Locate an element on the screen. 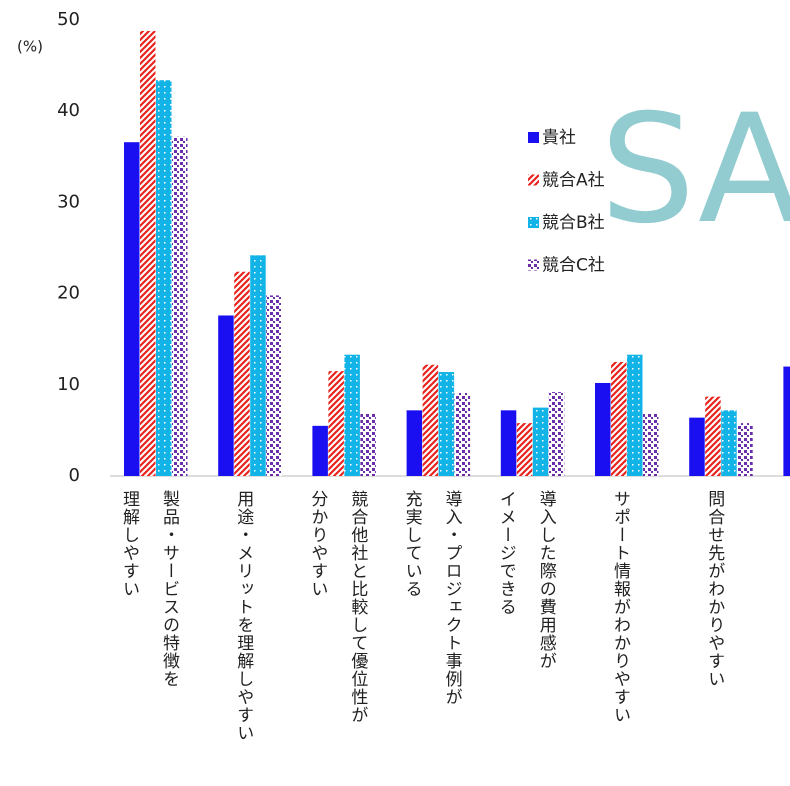  x-tick-label: 用途・メリットを理解しやすい is located at coordinates (243, 616).